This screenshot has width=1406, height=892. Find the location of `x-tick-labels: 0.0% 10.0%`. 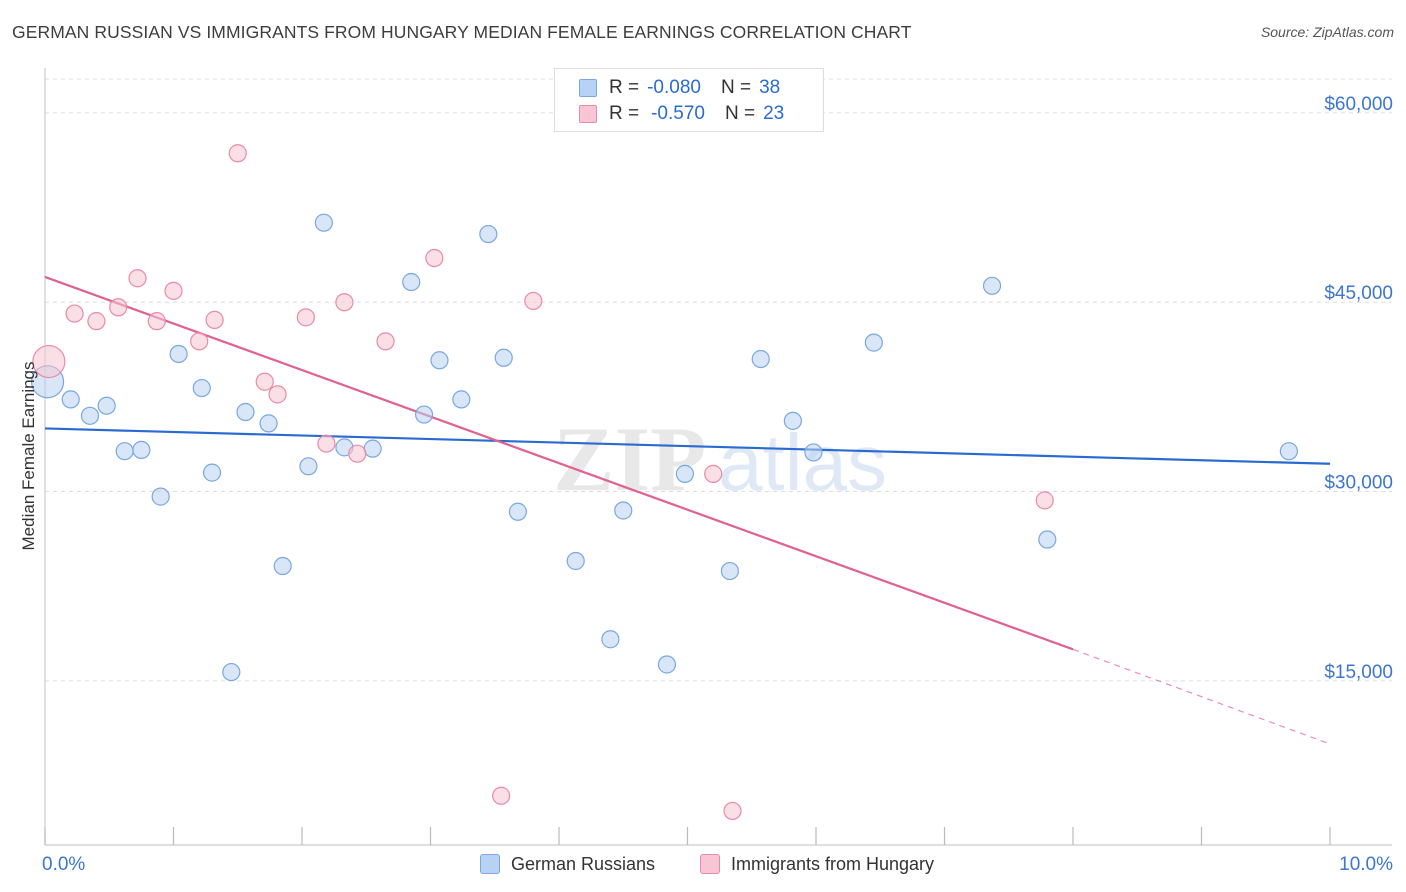

x-tick-labels: 0.0% 10.0% is located at coordinates (717, 864).